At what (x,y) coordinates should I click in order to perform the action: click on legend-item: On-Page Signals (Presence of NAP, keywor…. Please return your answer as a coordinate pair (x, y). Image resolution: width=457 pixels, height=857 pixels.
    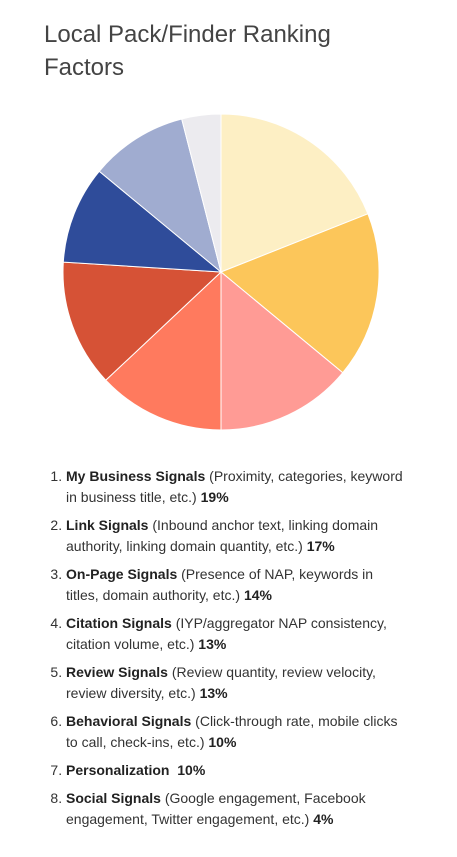
    Looking at the image, I should click on (236, 585).